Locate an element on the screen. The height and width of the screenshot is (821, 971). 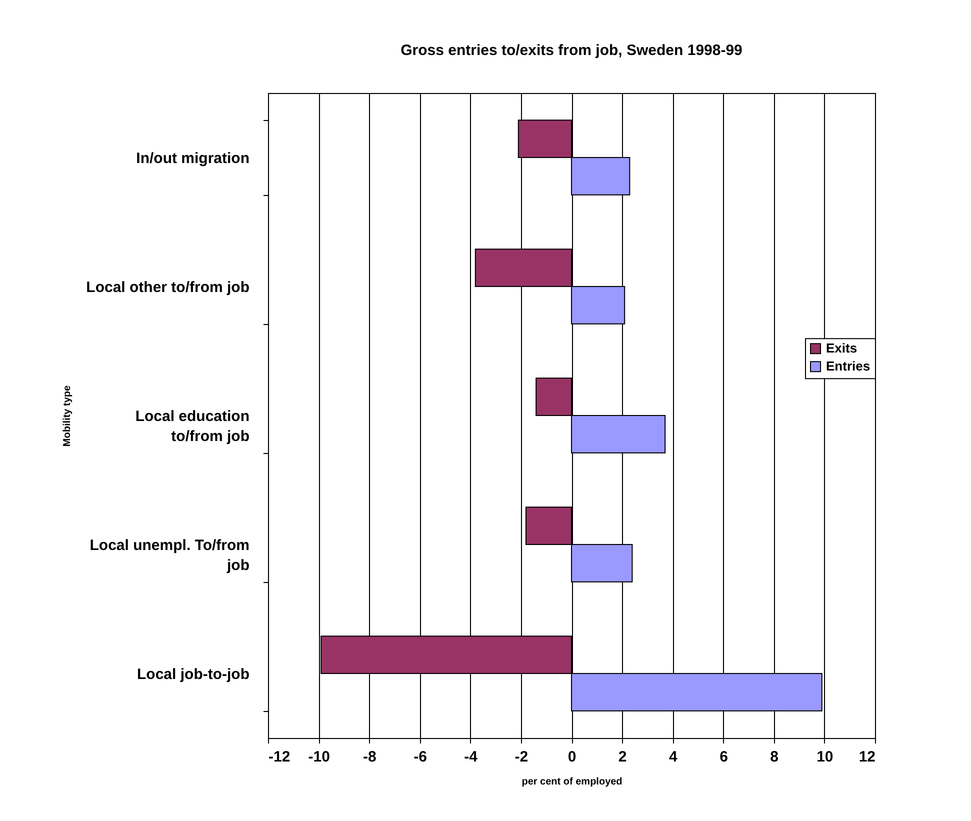
legend-label: Entries is located at coordinates (848, 366).